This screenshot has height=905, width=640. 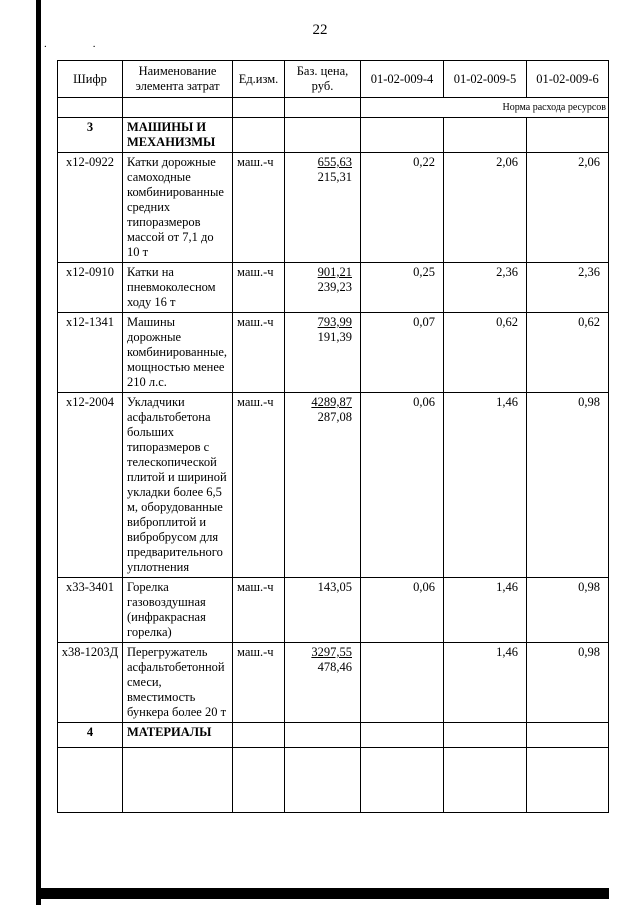 I want to click on cell-base-price: 655,63 215,31, so click(x=322, y=207).